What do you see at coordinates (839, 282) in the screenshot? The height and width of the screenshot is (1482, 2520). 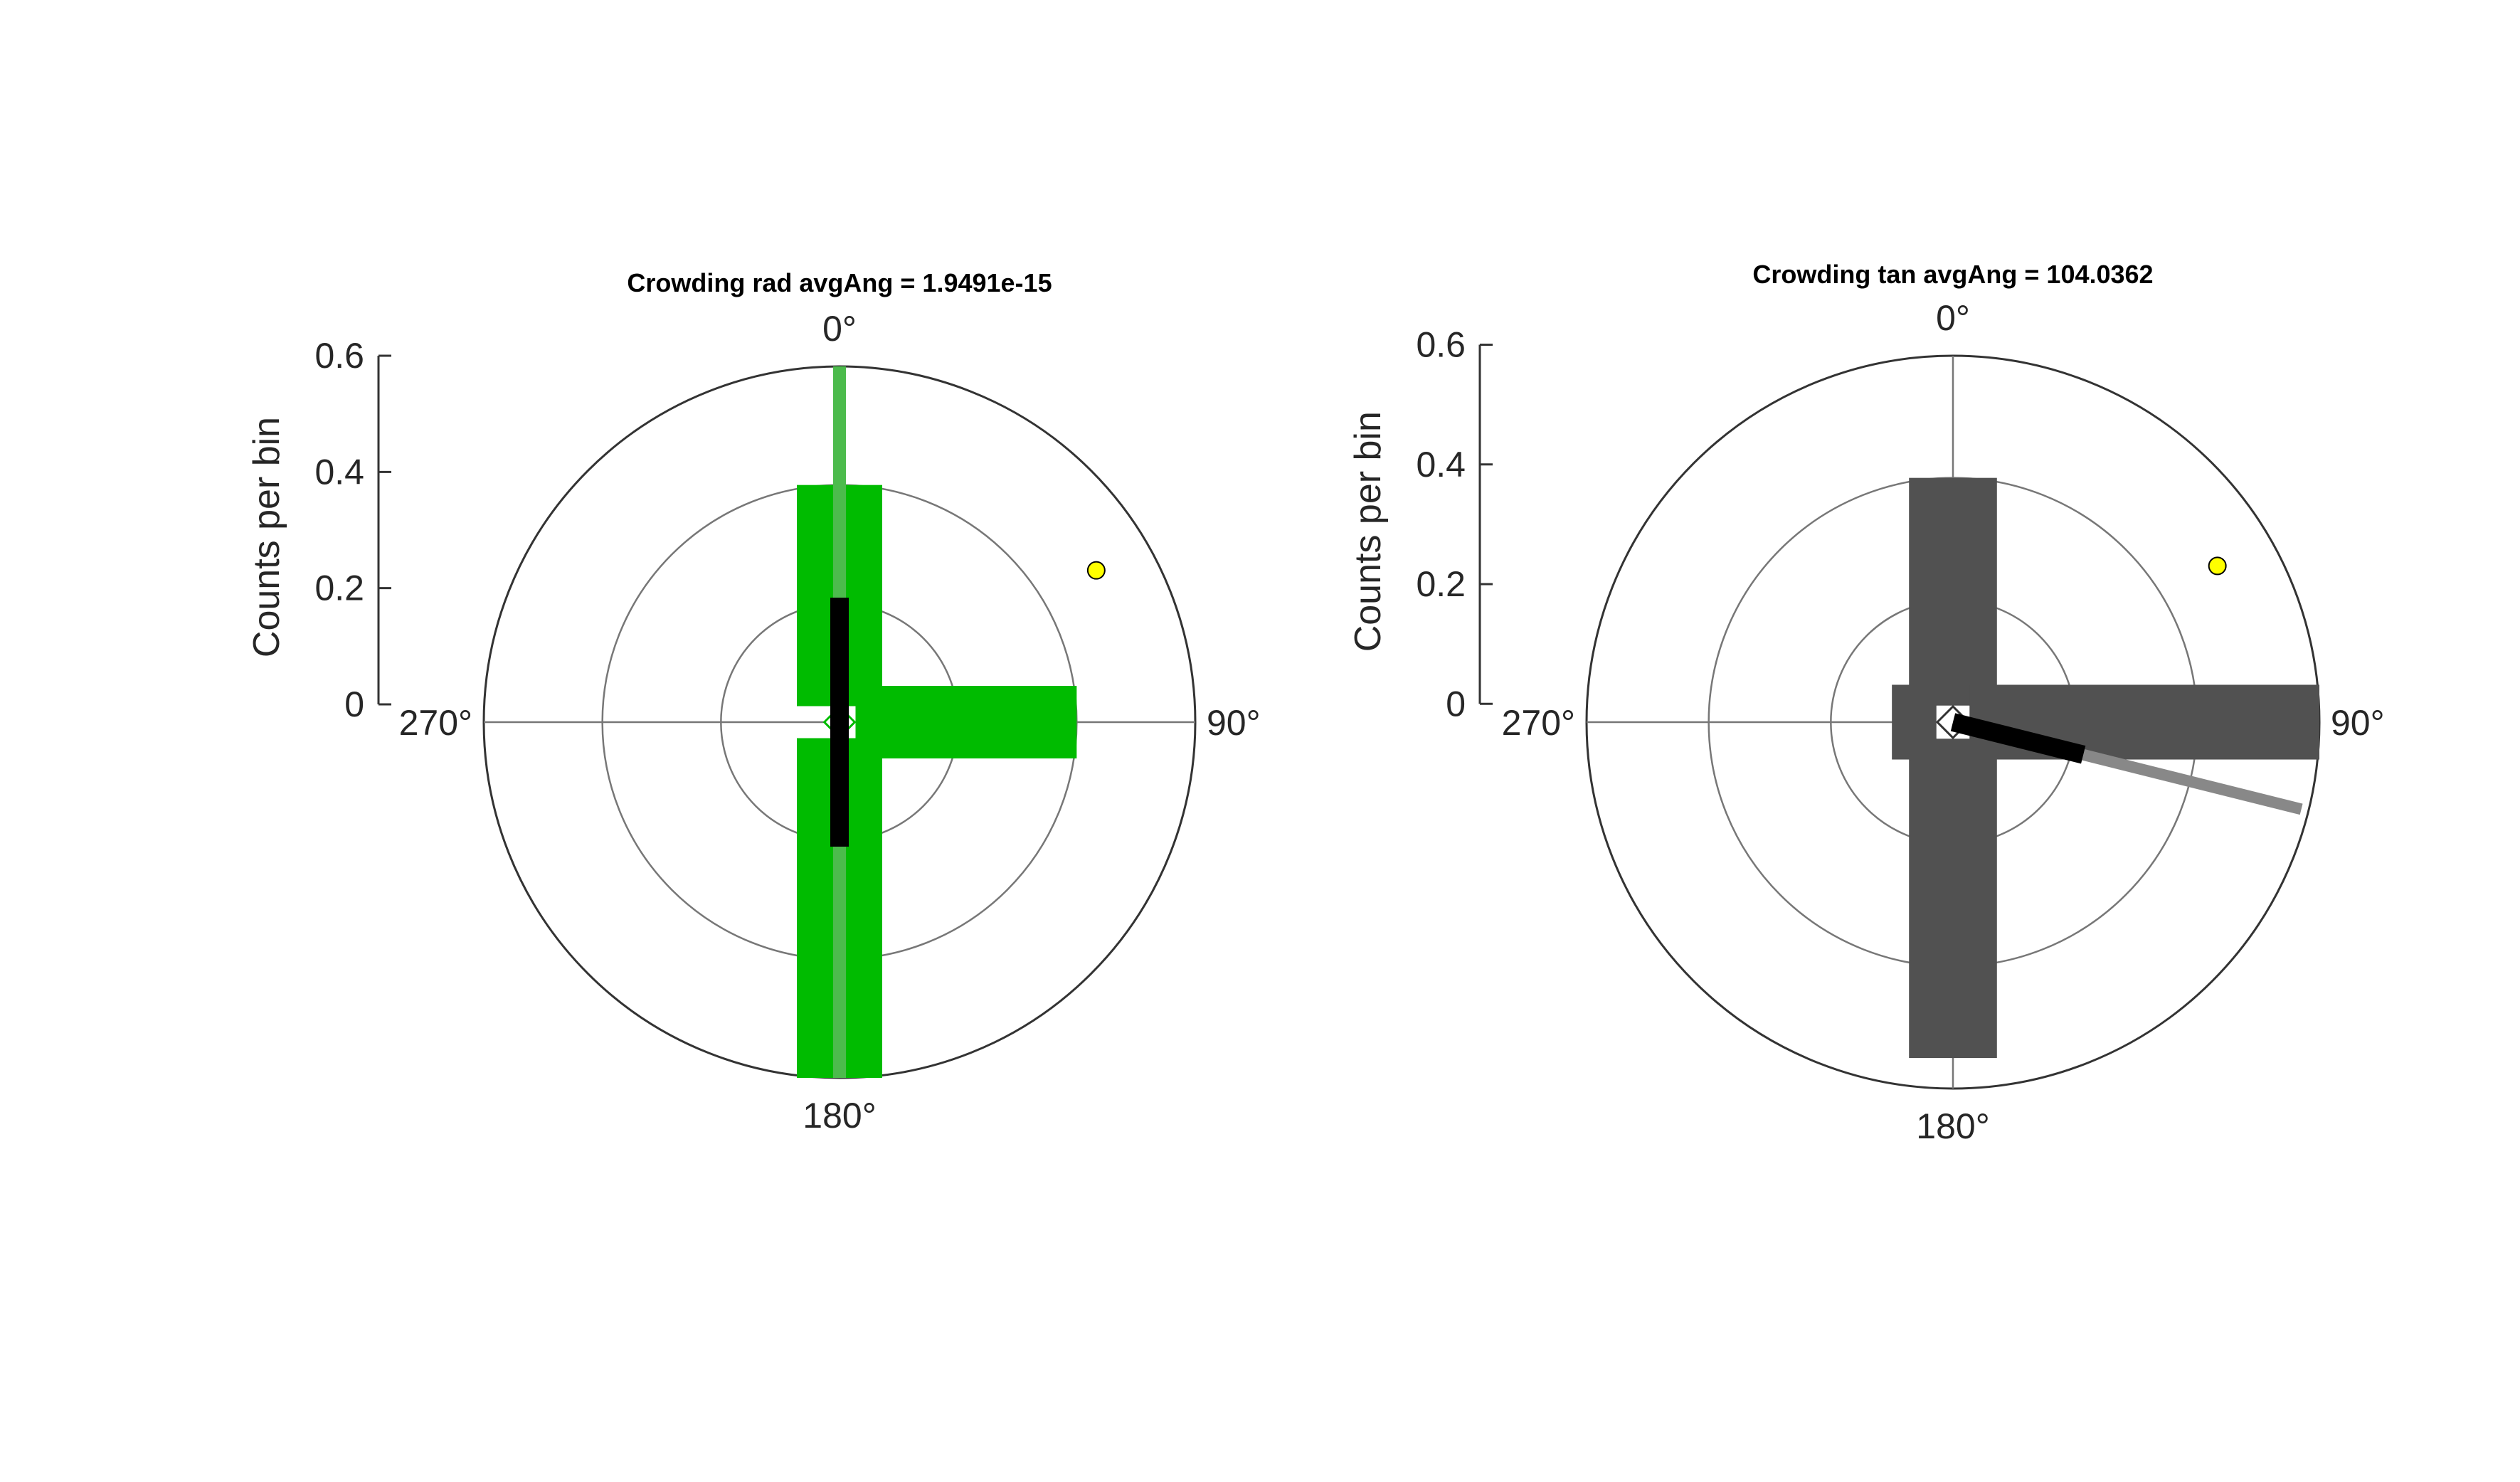 I see `chart-title: Crowding rad avgAng = 1.9491e-15` at bounding box center [839, 282].